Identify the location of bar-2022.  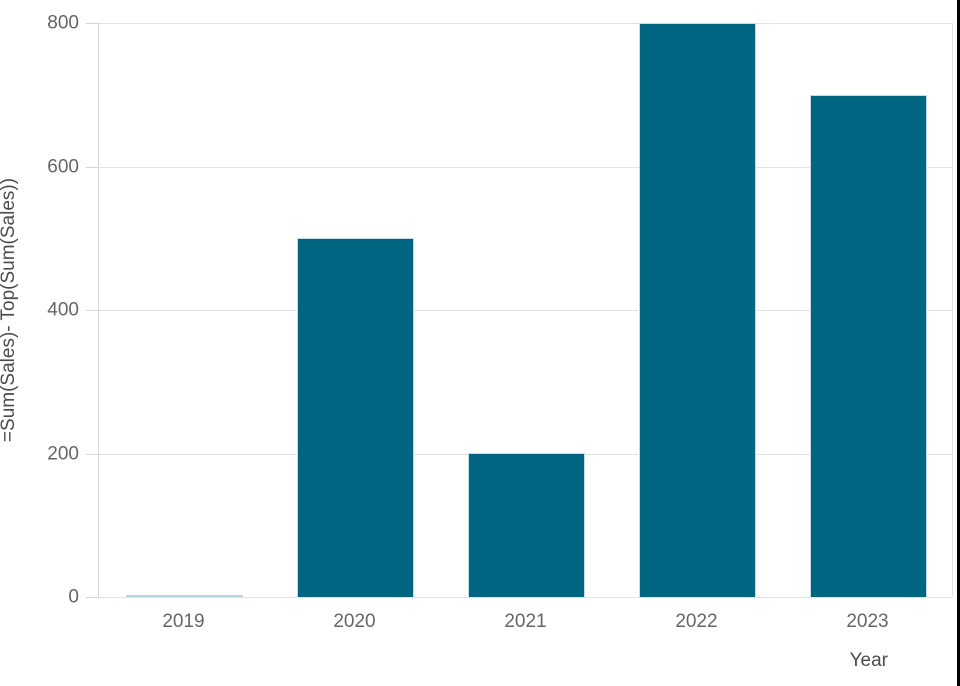
(697, 310).